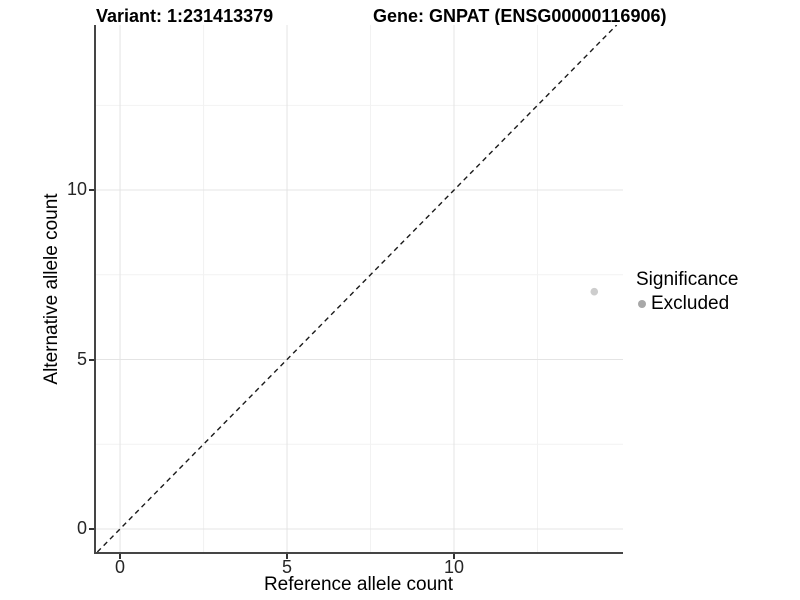 Image resolution: width=800 pixels, height=600 pixels. What do you see at coordinates (594, 291) in the screenshot?
I see `data-point-excluded` at bounding box center [594, 291].